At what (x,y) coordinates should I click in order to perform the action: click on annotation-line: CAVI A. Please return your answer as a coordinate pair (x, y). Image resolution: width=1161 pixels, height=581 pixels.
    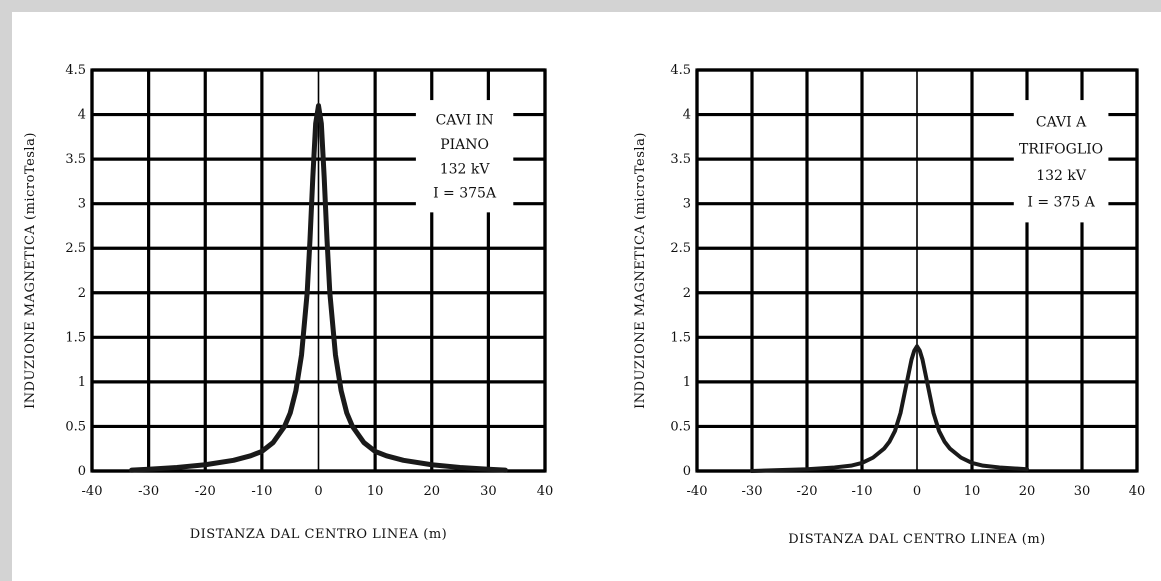
    Looking at the image, I should click on (1061, 123).